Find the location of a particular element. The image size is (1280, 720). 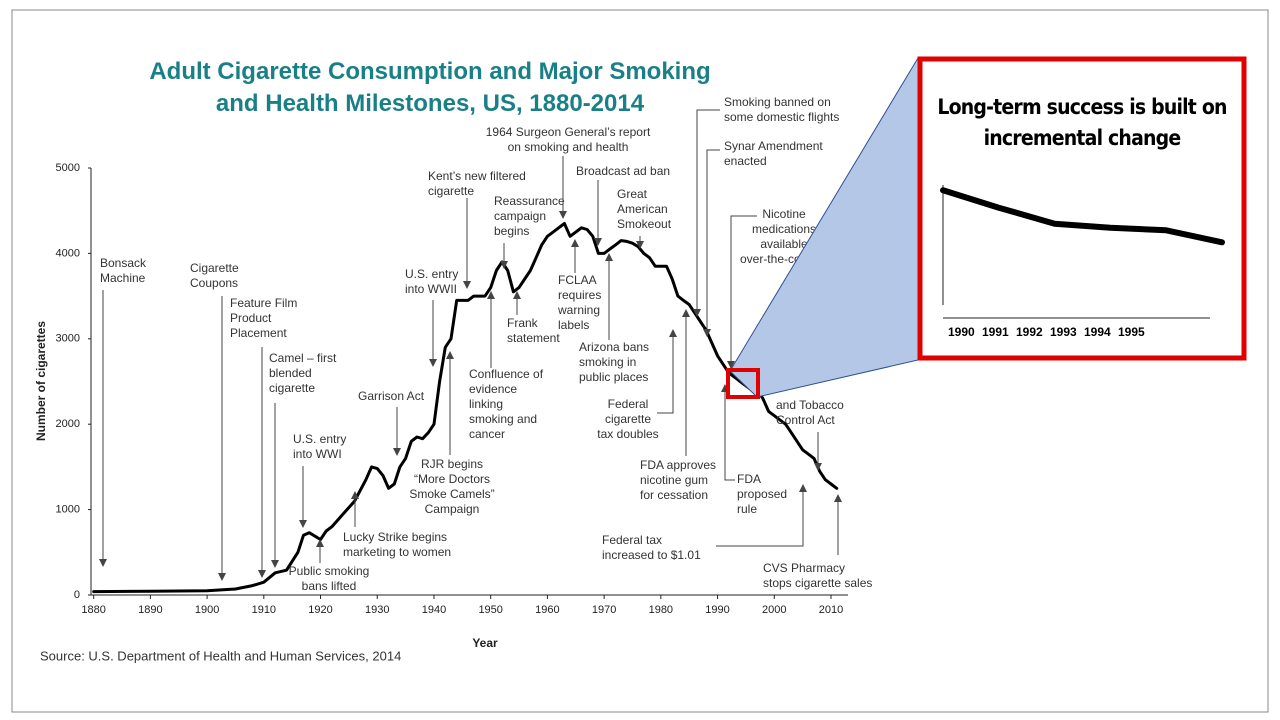

annotation: FDA proposed rule is located at coordinates (762, 494).